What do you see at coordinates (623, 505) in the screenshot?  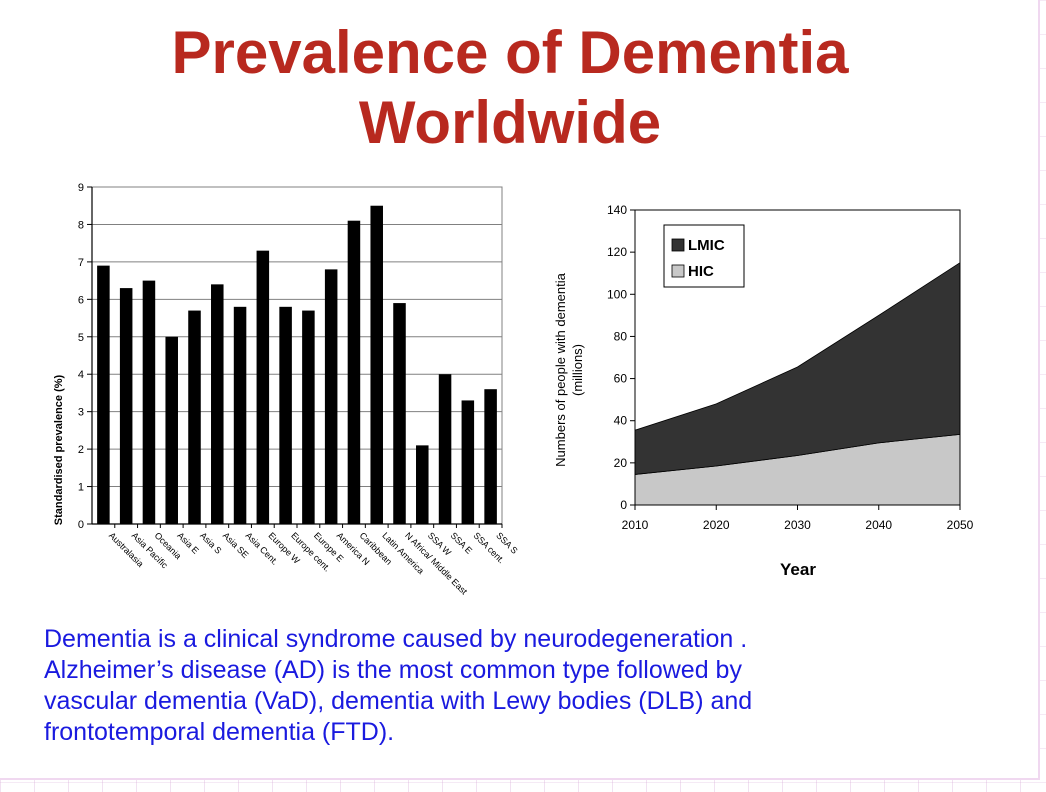 I see `area-y-tick-label: 0` at bounding box center [623, 505].